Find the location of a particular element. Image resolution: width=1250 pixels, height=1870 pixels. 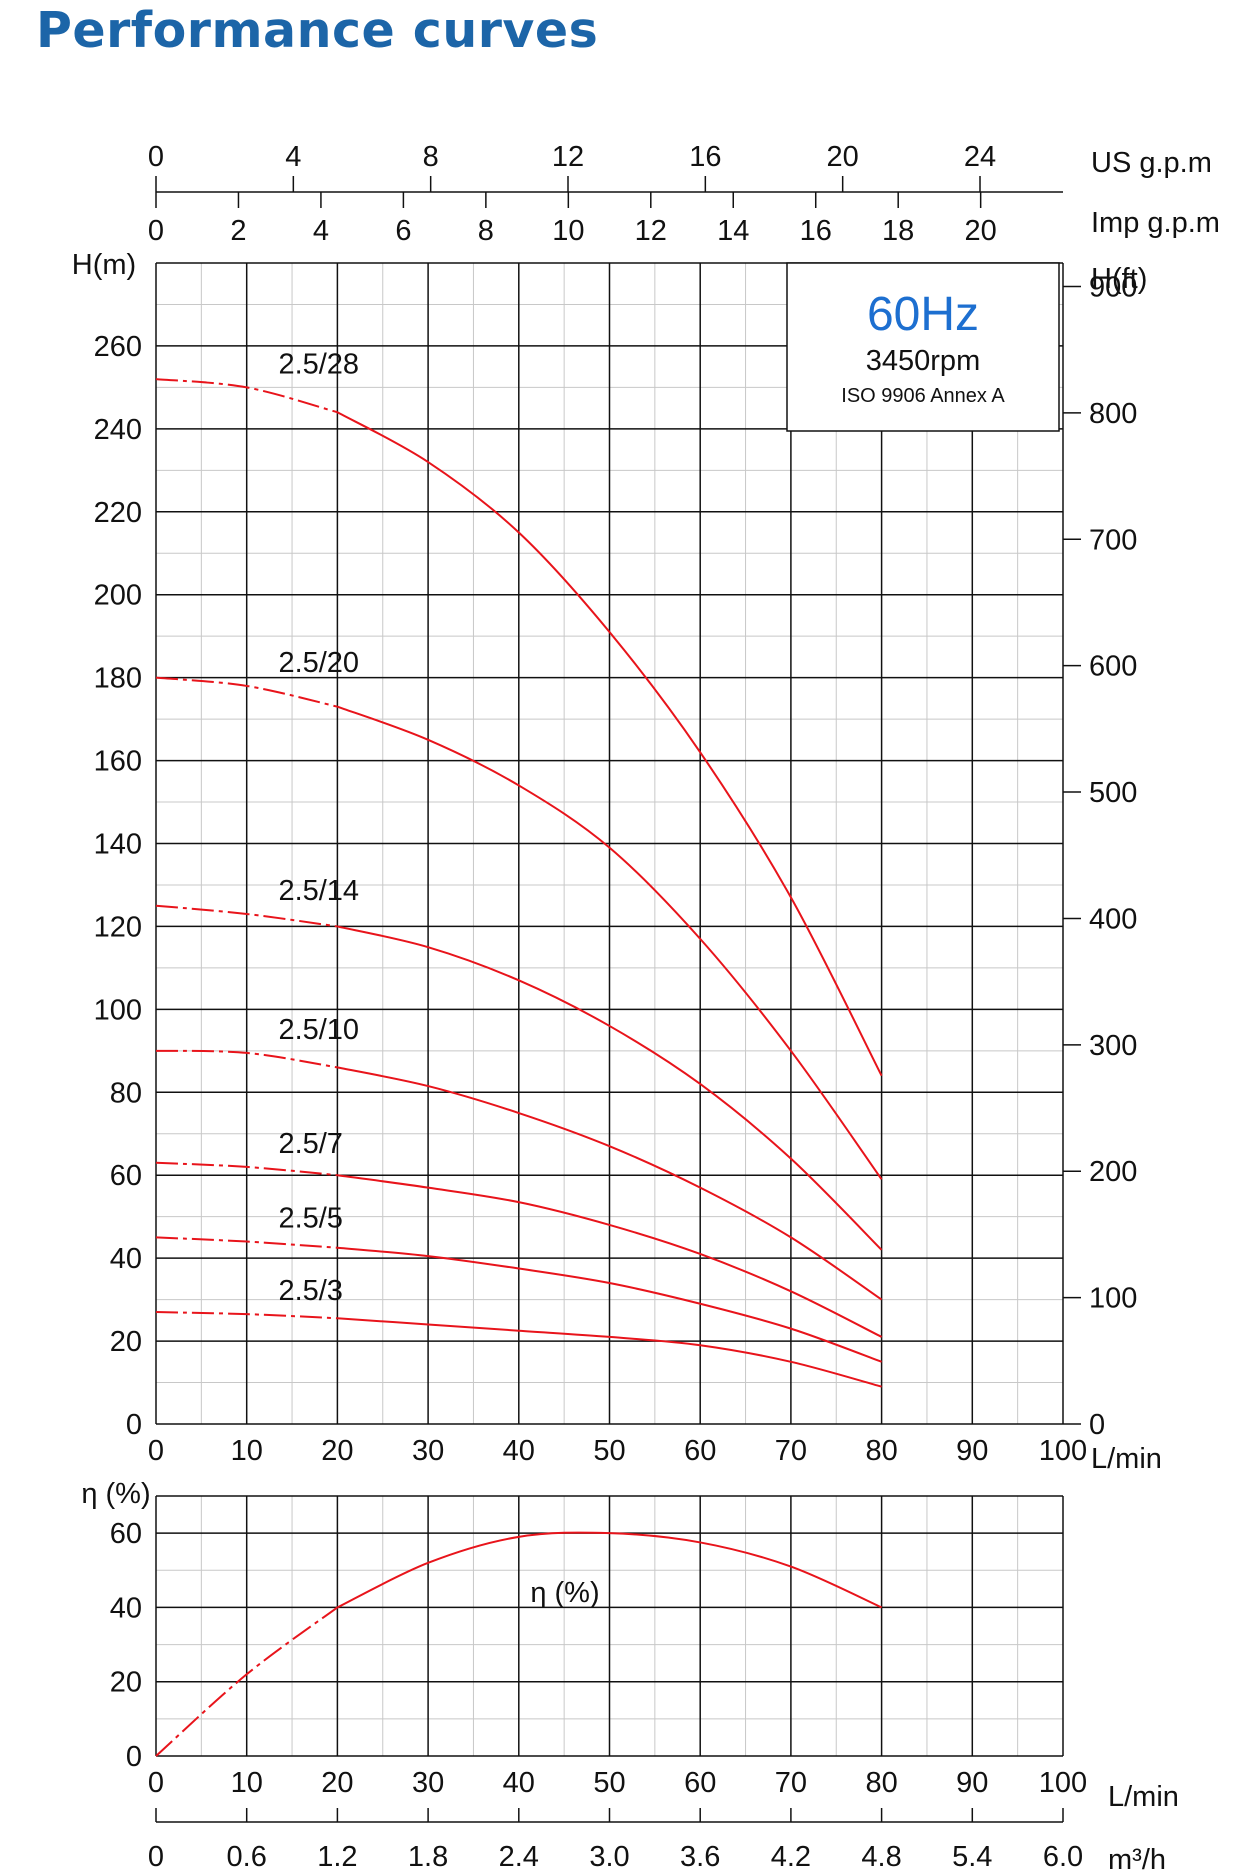

efficiency-curve-dashed is located at coordinates (246, 1681).